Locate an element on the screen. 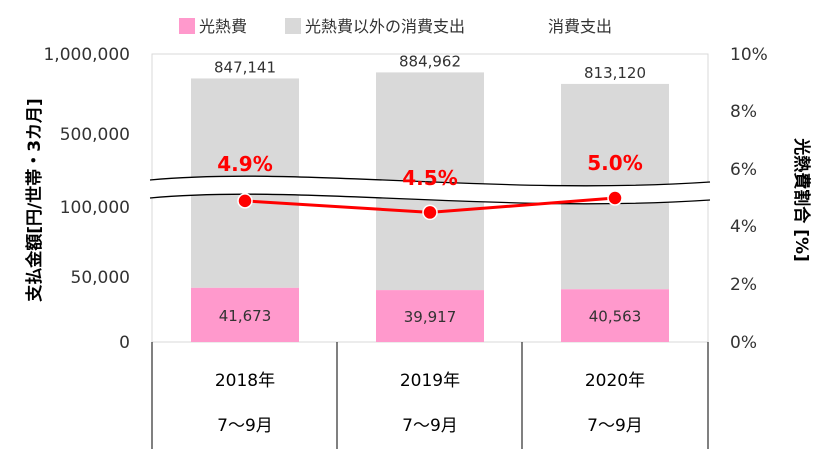 This screenshot has height=449, width=840. legend: 光熱費 光熱費以外の消費支出 消費支出 is located at coordinates (395, 26).